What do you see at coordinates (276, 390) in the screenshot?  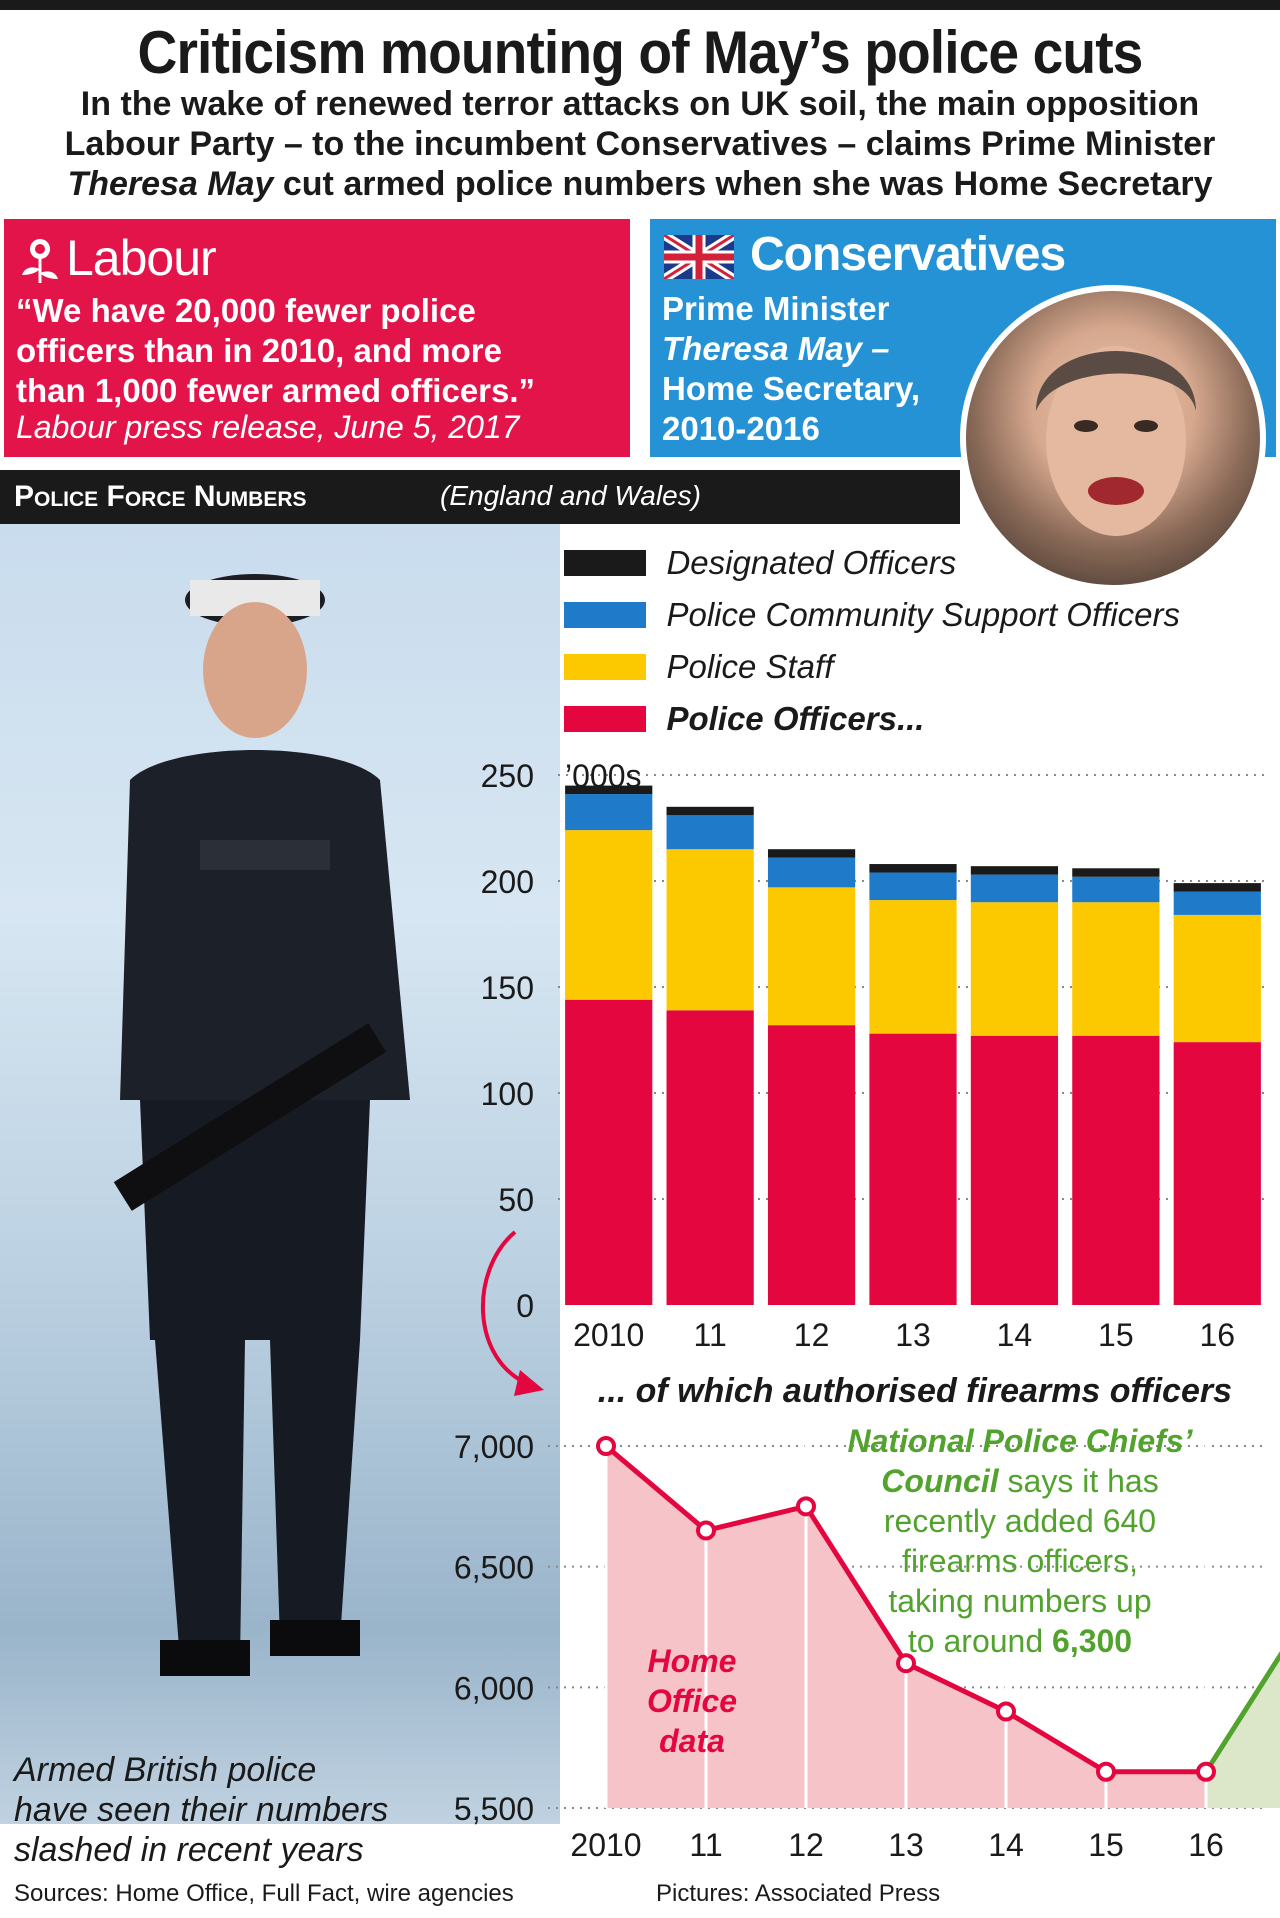 I see `labour-quote-line-3: than 1,000 fewer armed officers.”` at bounding box center [276, 390].